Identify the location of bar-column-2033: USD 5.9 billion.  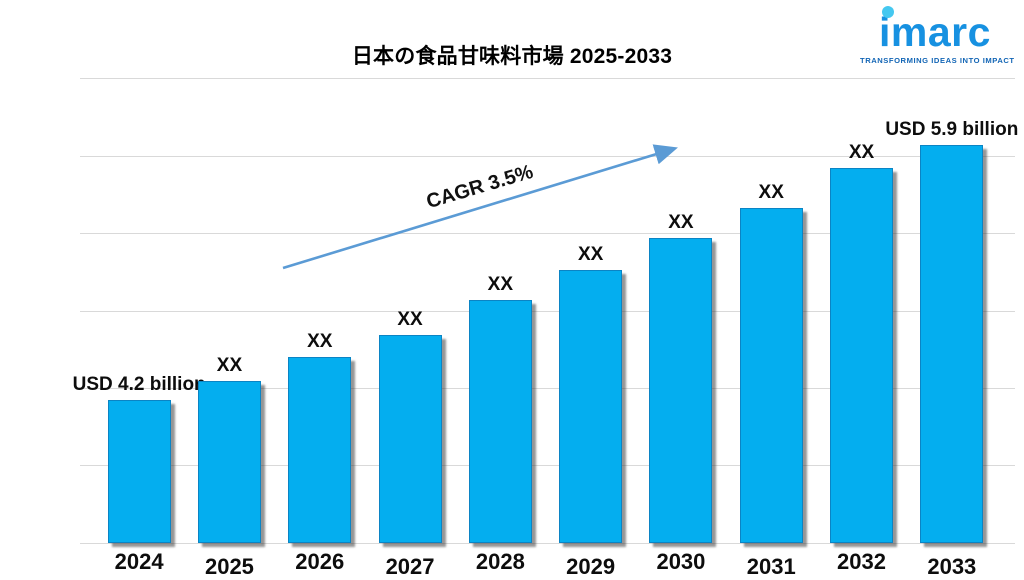
(951, 331).